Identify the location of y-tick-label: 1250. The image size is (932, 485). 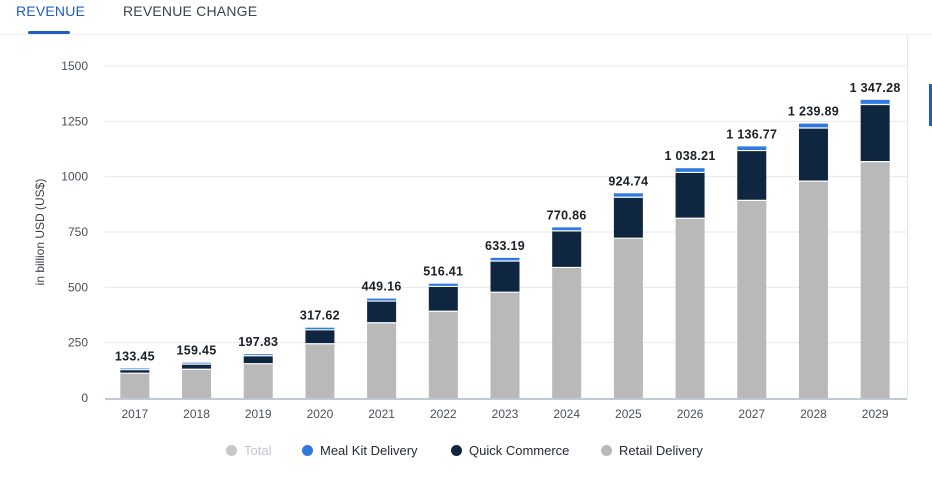
(74, 121).